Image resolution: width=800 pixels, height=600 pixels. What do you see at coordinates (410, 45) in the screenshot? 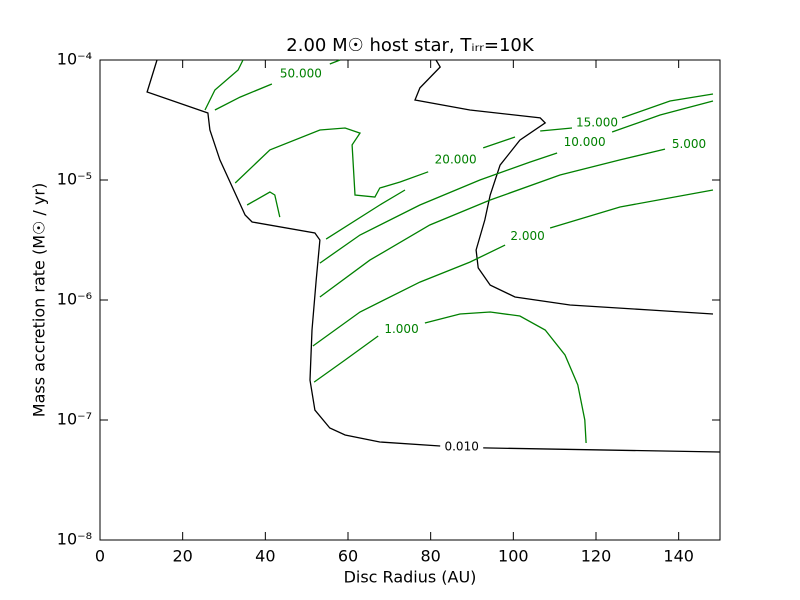
I see `chart-title: 2.00 M☉ host star, Tᵢᵣᵣ=10K` at bounding box center [410, 45].